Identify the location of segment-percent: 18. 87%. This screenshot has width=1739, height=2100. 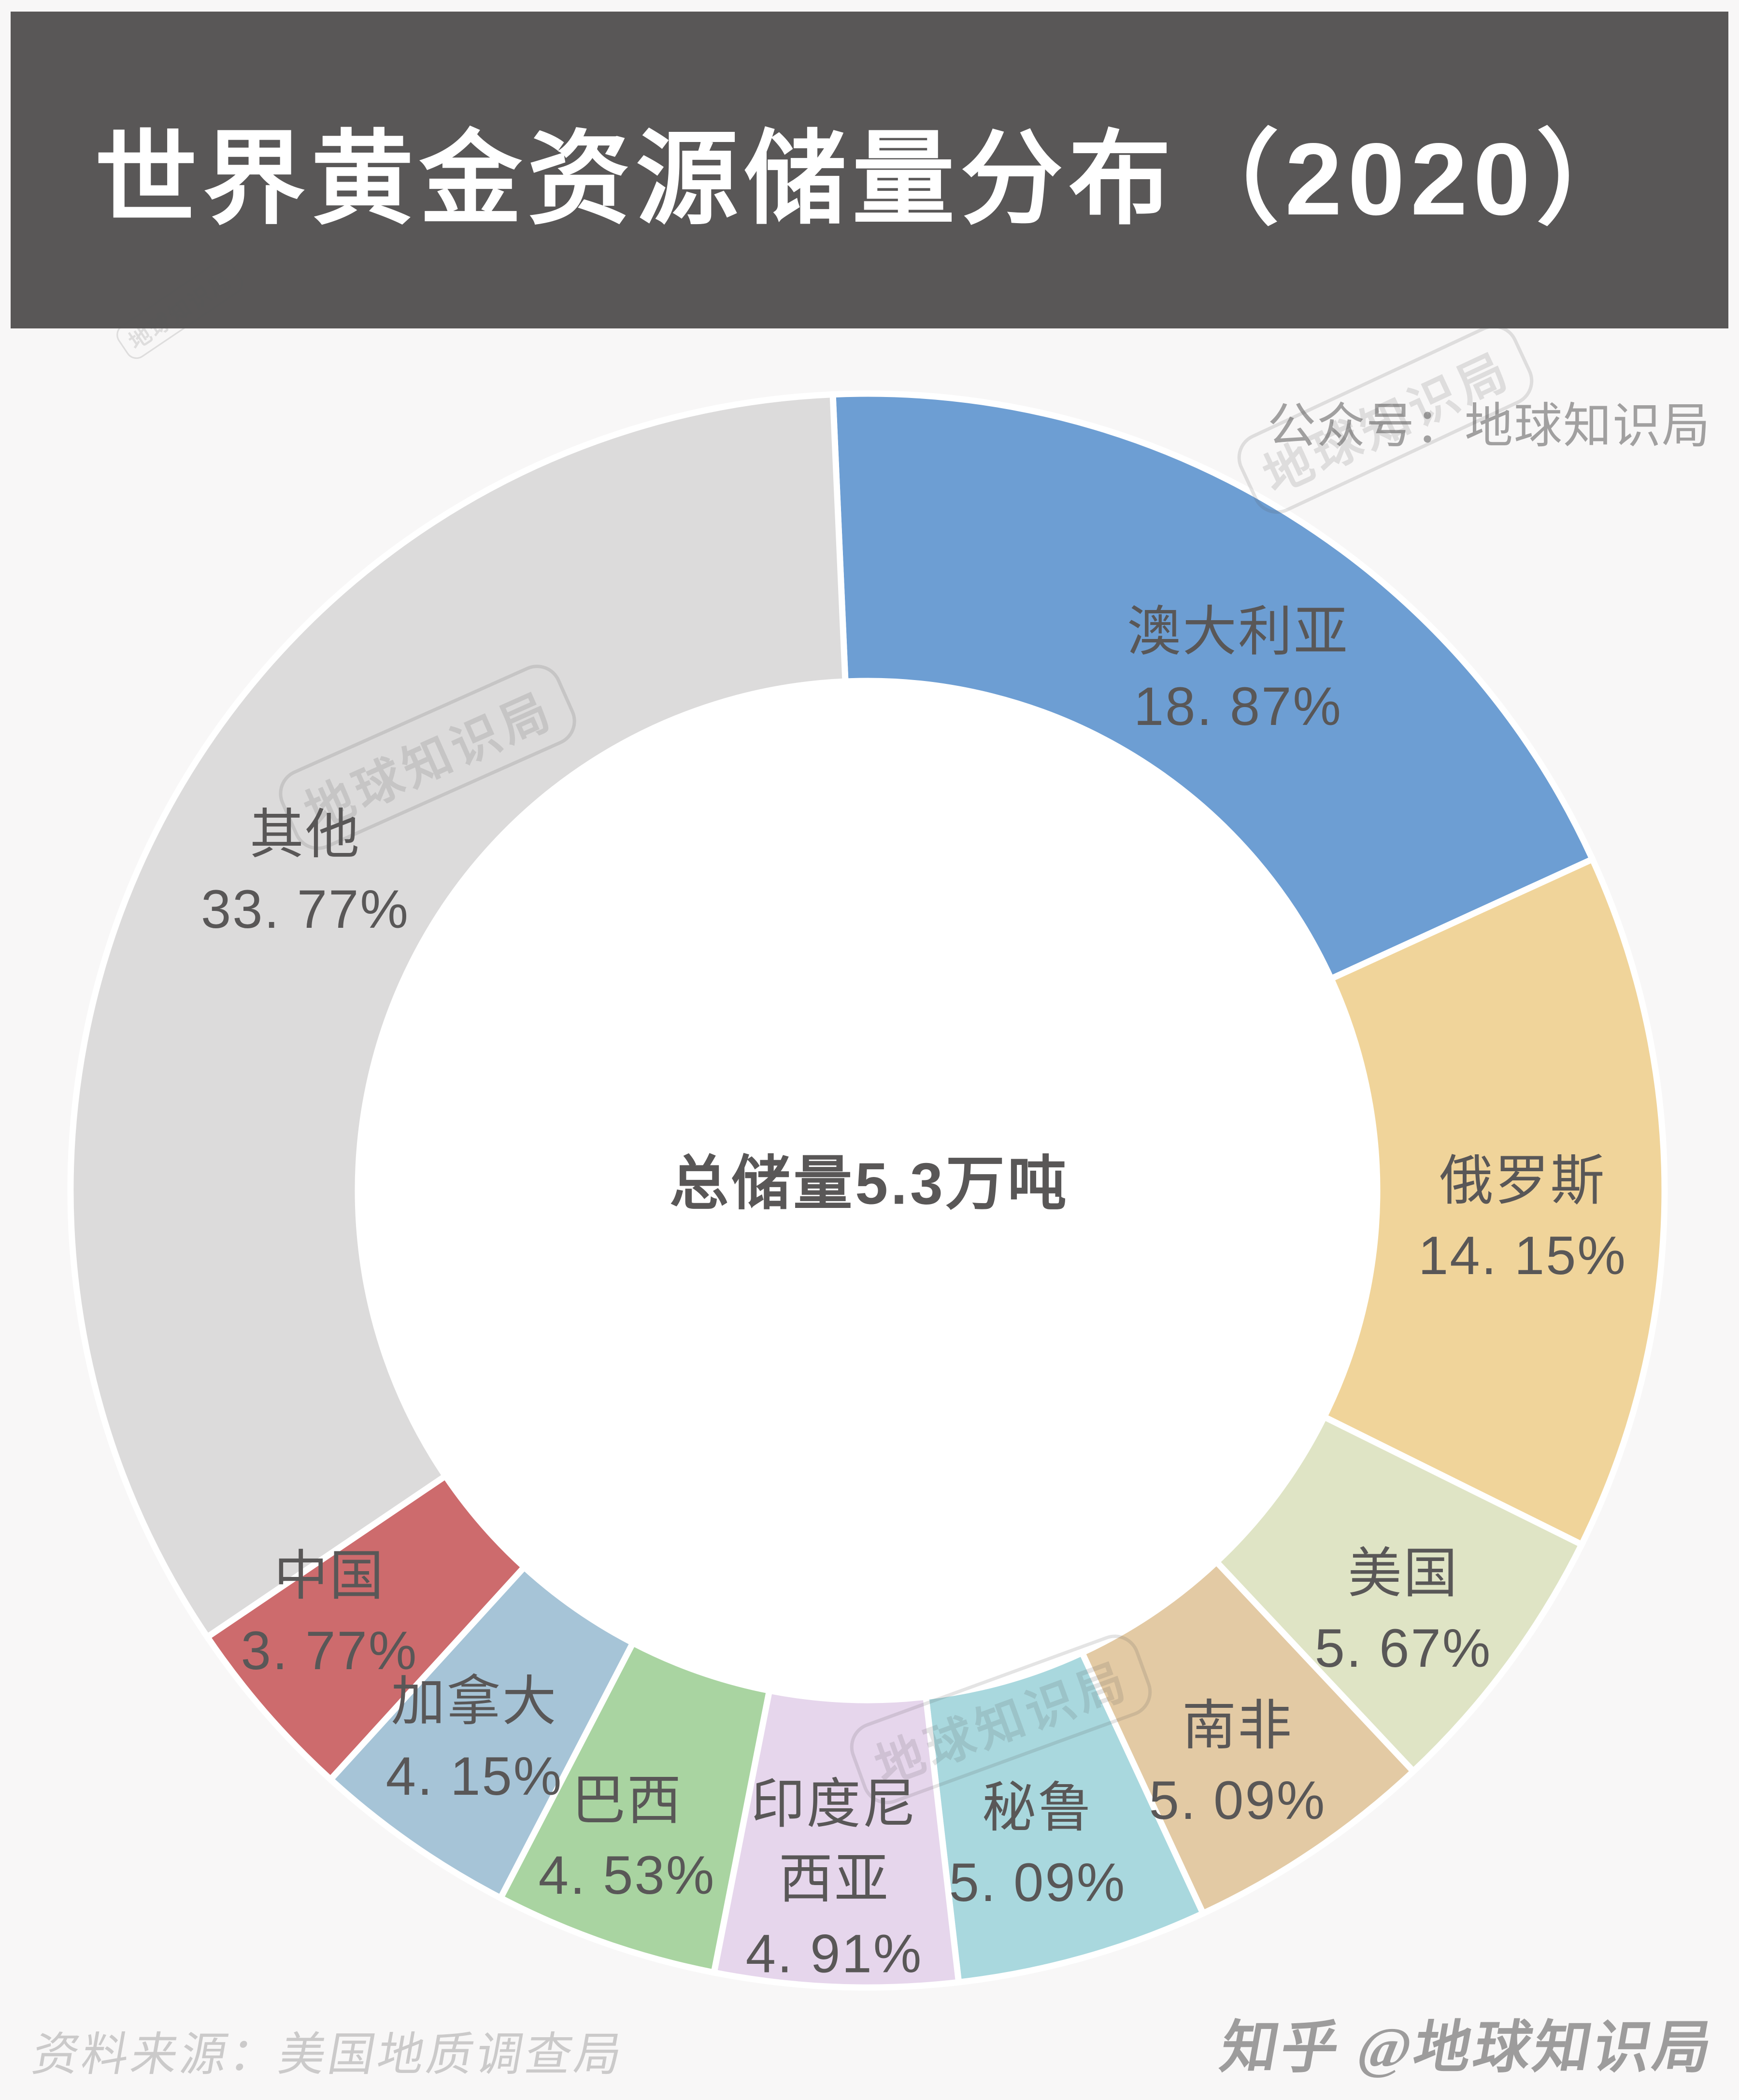
(1238, 706).